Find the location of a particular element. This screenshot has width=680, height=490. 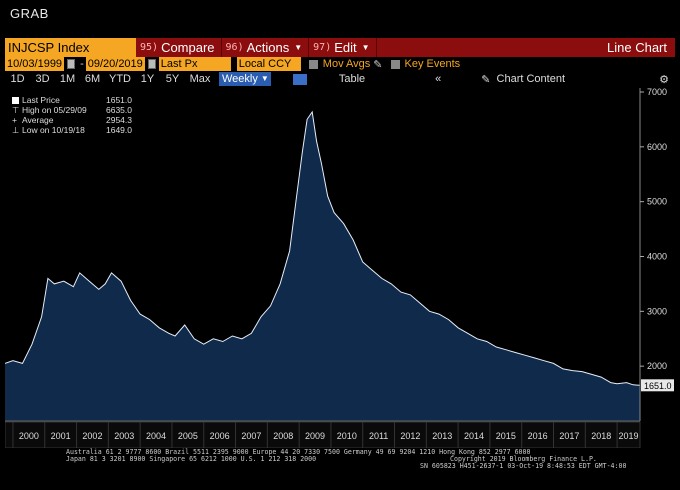

actions-button: 96) Actions ▼ is located at coordinates (266, 47).